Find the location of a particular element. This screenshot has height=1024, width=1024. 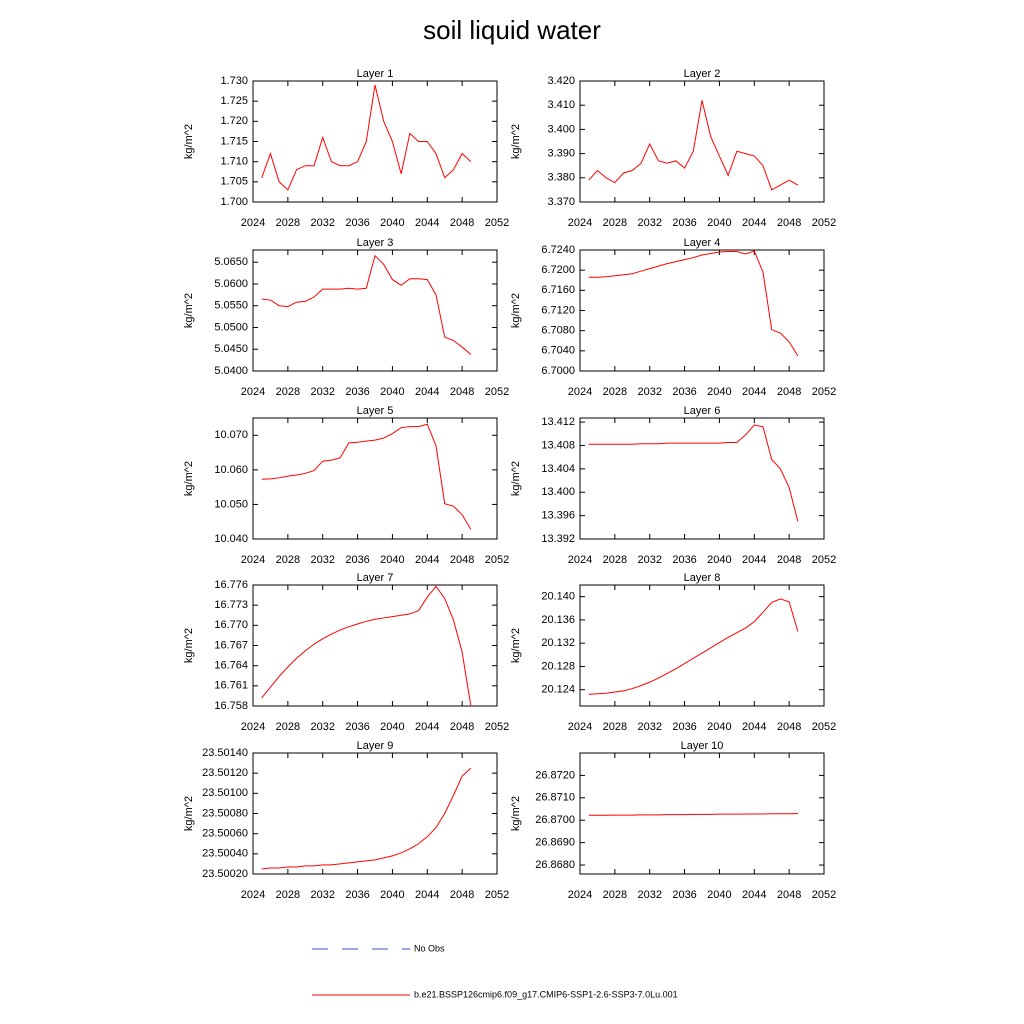

y-tick-label: 10.050 is located at coordinates (231, 504).